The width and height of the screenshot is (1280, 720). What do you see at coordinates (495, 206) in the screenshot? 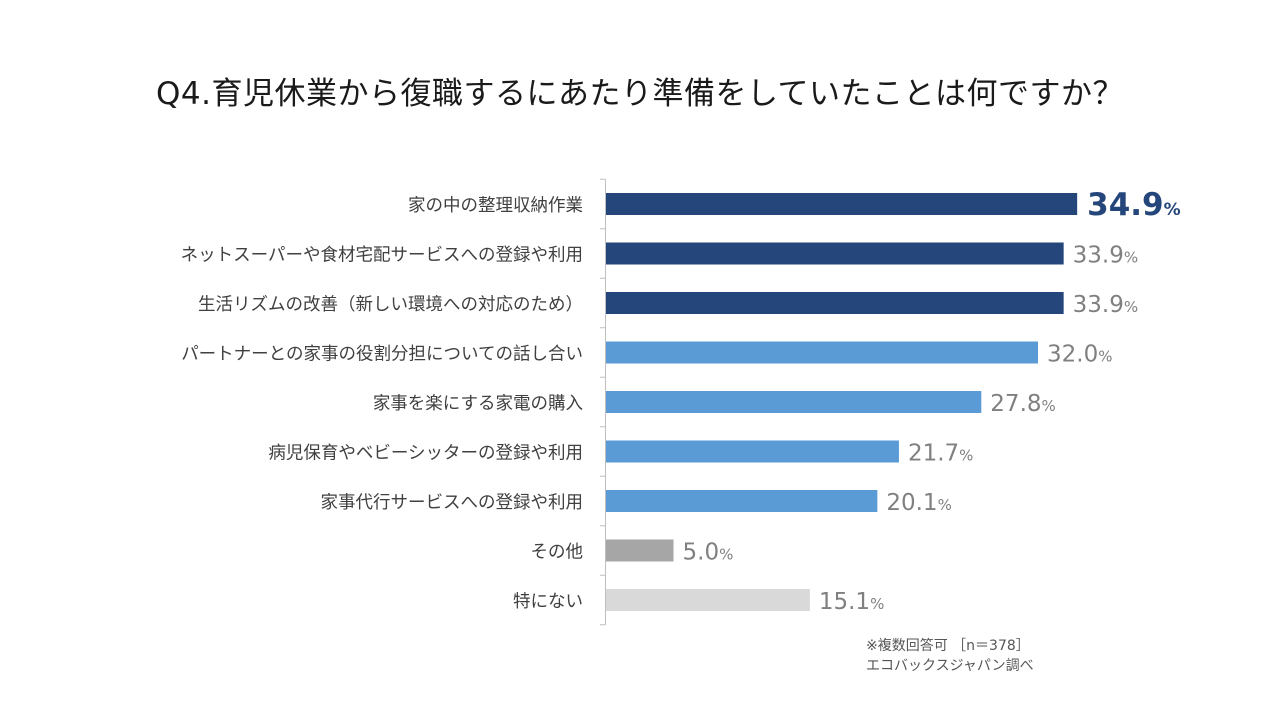
I see `category-label: 家の中の整理収納作業` at bounding box center [495, 206].